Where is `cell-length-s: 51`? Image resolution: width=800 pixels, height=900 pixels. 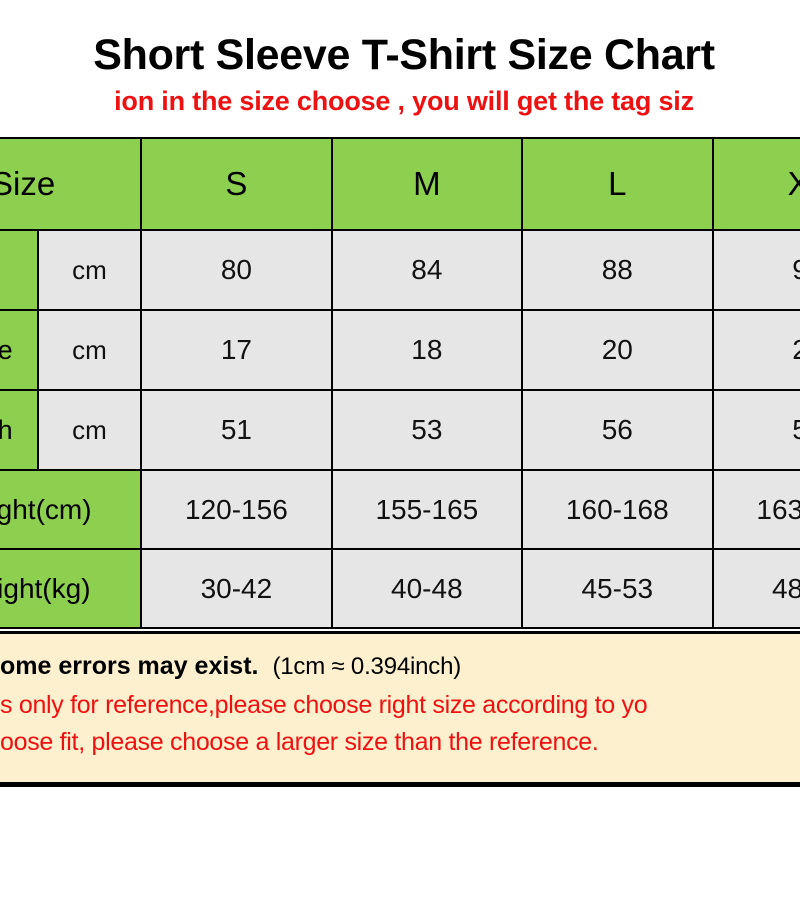
cell-length-s: 51 is located at coordinates (236, 430).